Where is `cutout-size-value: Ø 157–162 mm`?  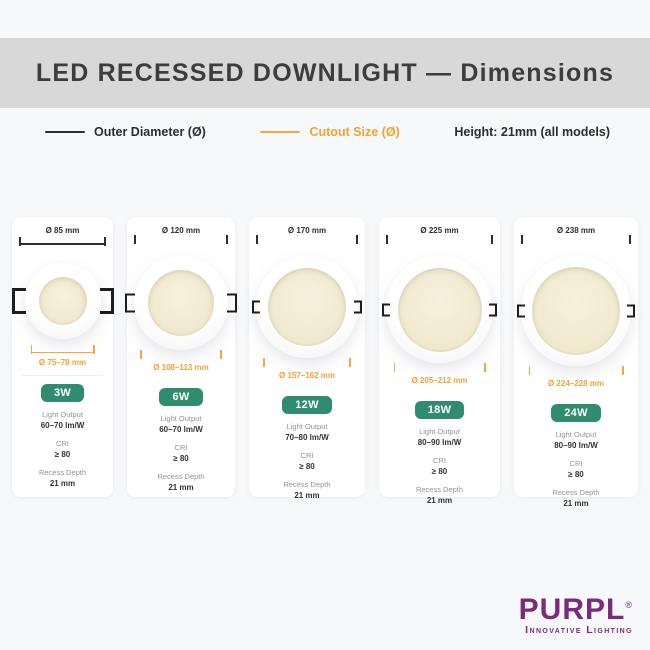
cutout-size-value: Ø 157–162 mm is located at coordinates (307, 375).